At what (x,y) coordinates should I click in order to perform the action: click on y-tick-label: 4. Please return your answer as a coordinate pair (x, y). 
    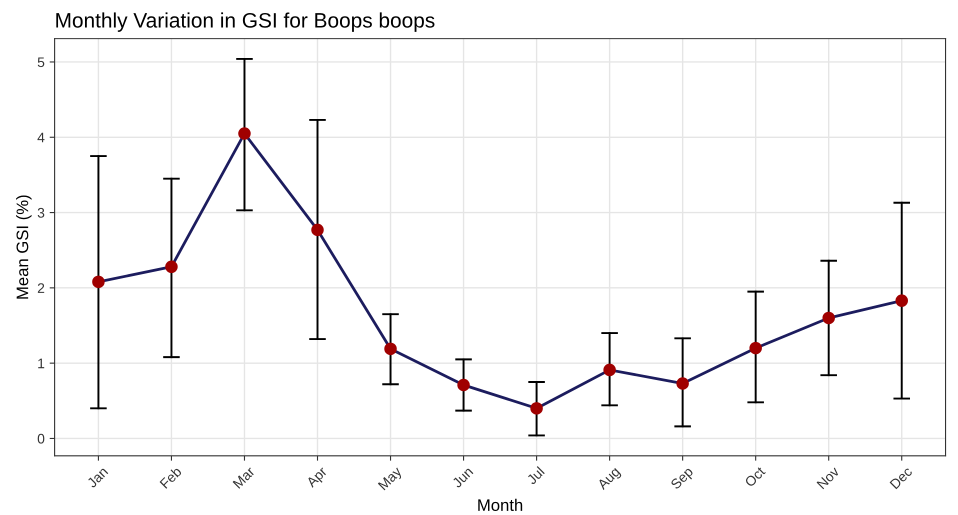
    Looking at the image, I should click on (40, 137).